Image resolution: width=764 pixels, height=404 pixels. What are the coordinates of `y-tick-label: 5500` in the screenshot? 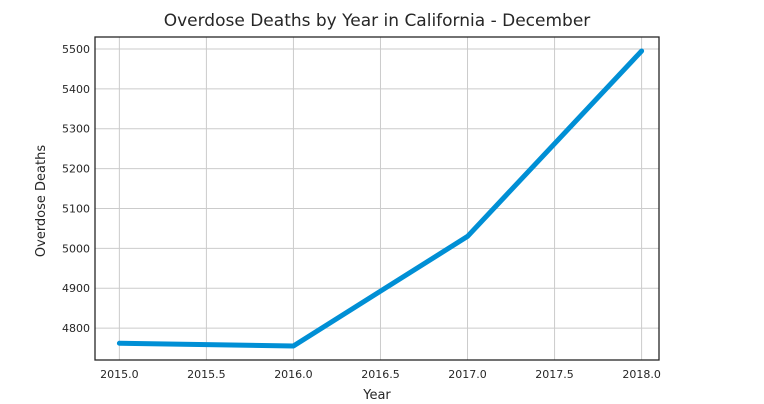 It's located at (76, 49).